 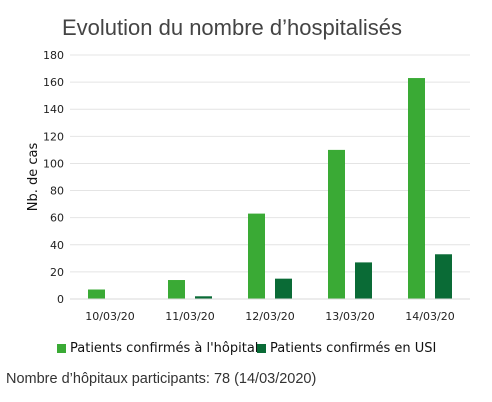 I want to click on x-tick-label: 12/03/20, so click(x=269, y=316).